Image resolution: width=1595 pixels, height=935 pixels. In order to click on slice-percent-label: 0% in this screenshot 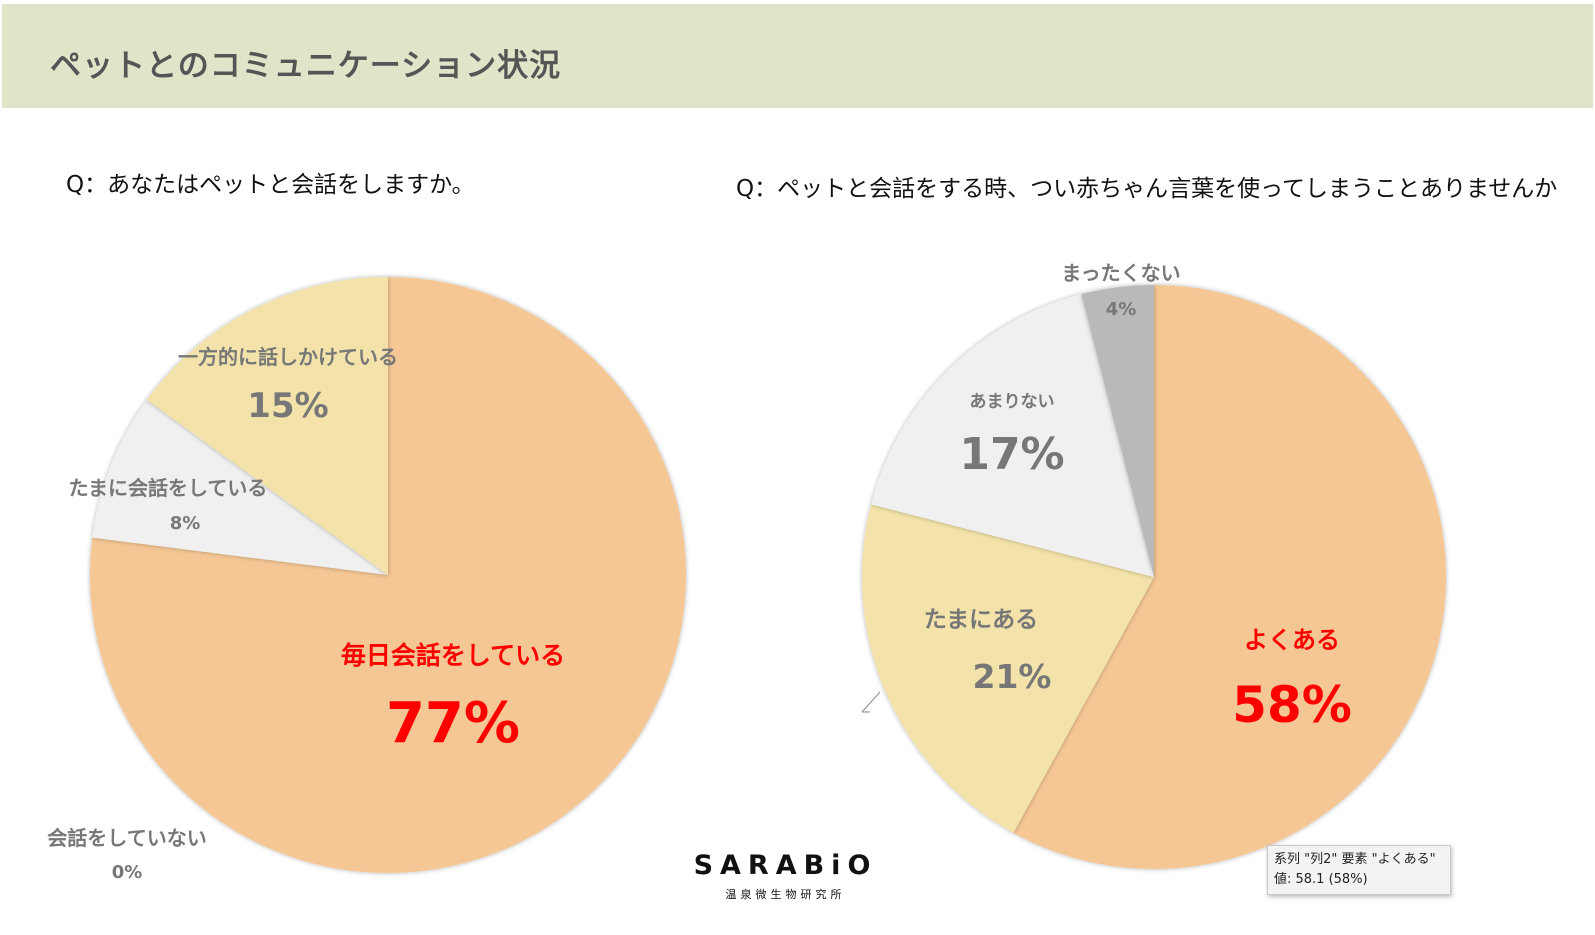, I will do `click(127, 872)`.